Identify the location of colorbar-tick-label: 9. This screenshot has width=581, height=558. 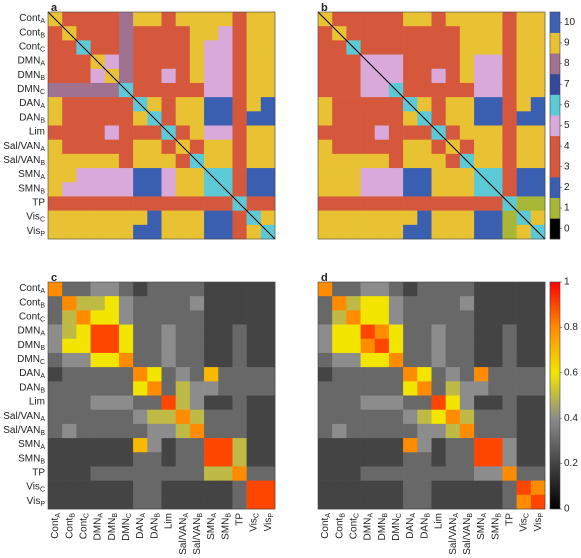
(567, 43).